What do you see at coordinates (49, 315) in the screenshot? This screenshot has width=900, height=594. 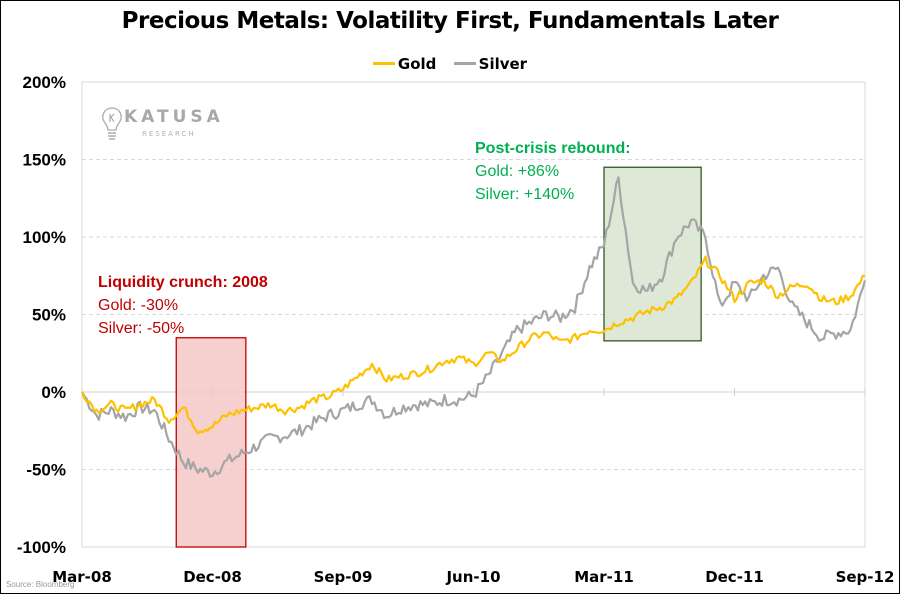 I see `y-tick-label: 50%` at bounding box center [49, 315].